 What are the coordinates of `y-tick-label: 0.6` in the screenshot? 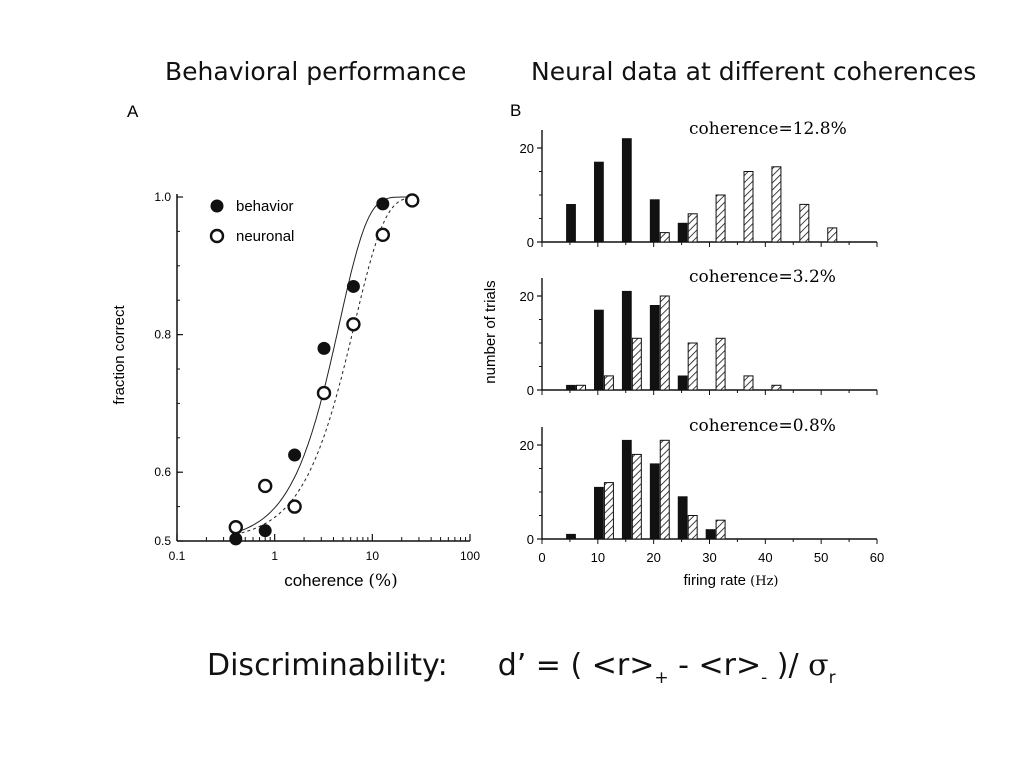 It's located at (162, 472).